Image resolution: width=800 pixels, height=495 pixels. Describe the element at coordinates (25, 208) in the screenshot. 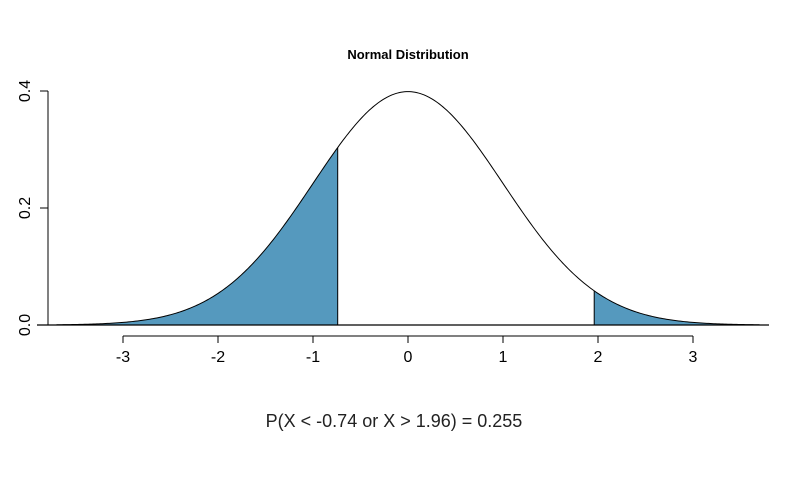

I see `y-tick-label-1: 0.2` at that location.